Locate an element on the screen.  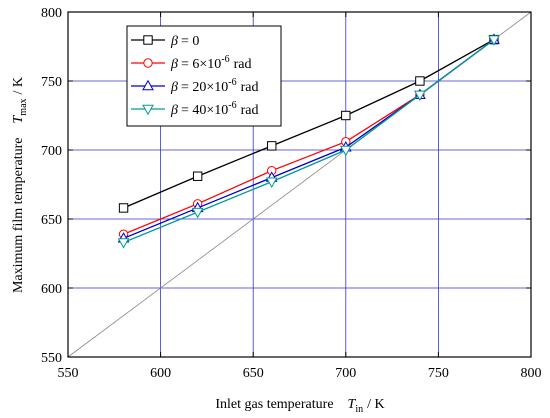
y-axis-label-main: Maximum film temperature is located at coordinates (18, 216).